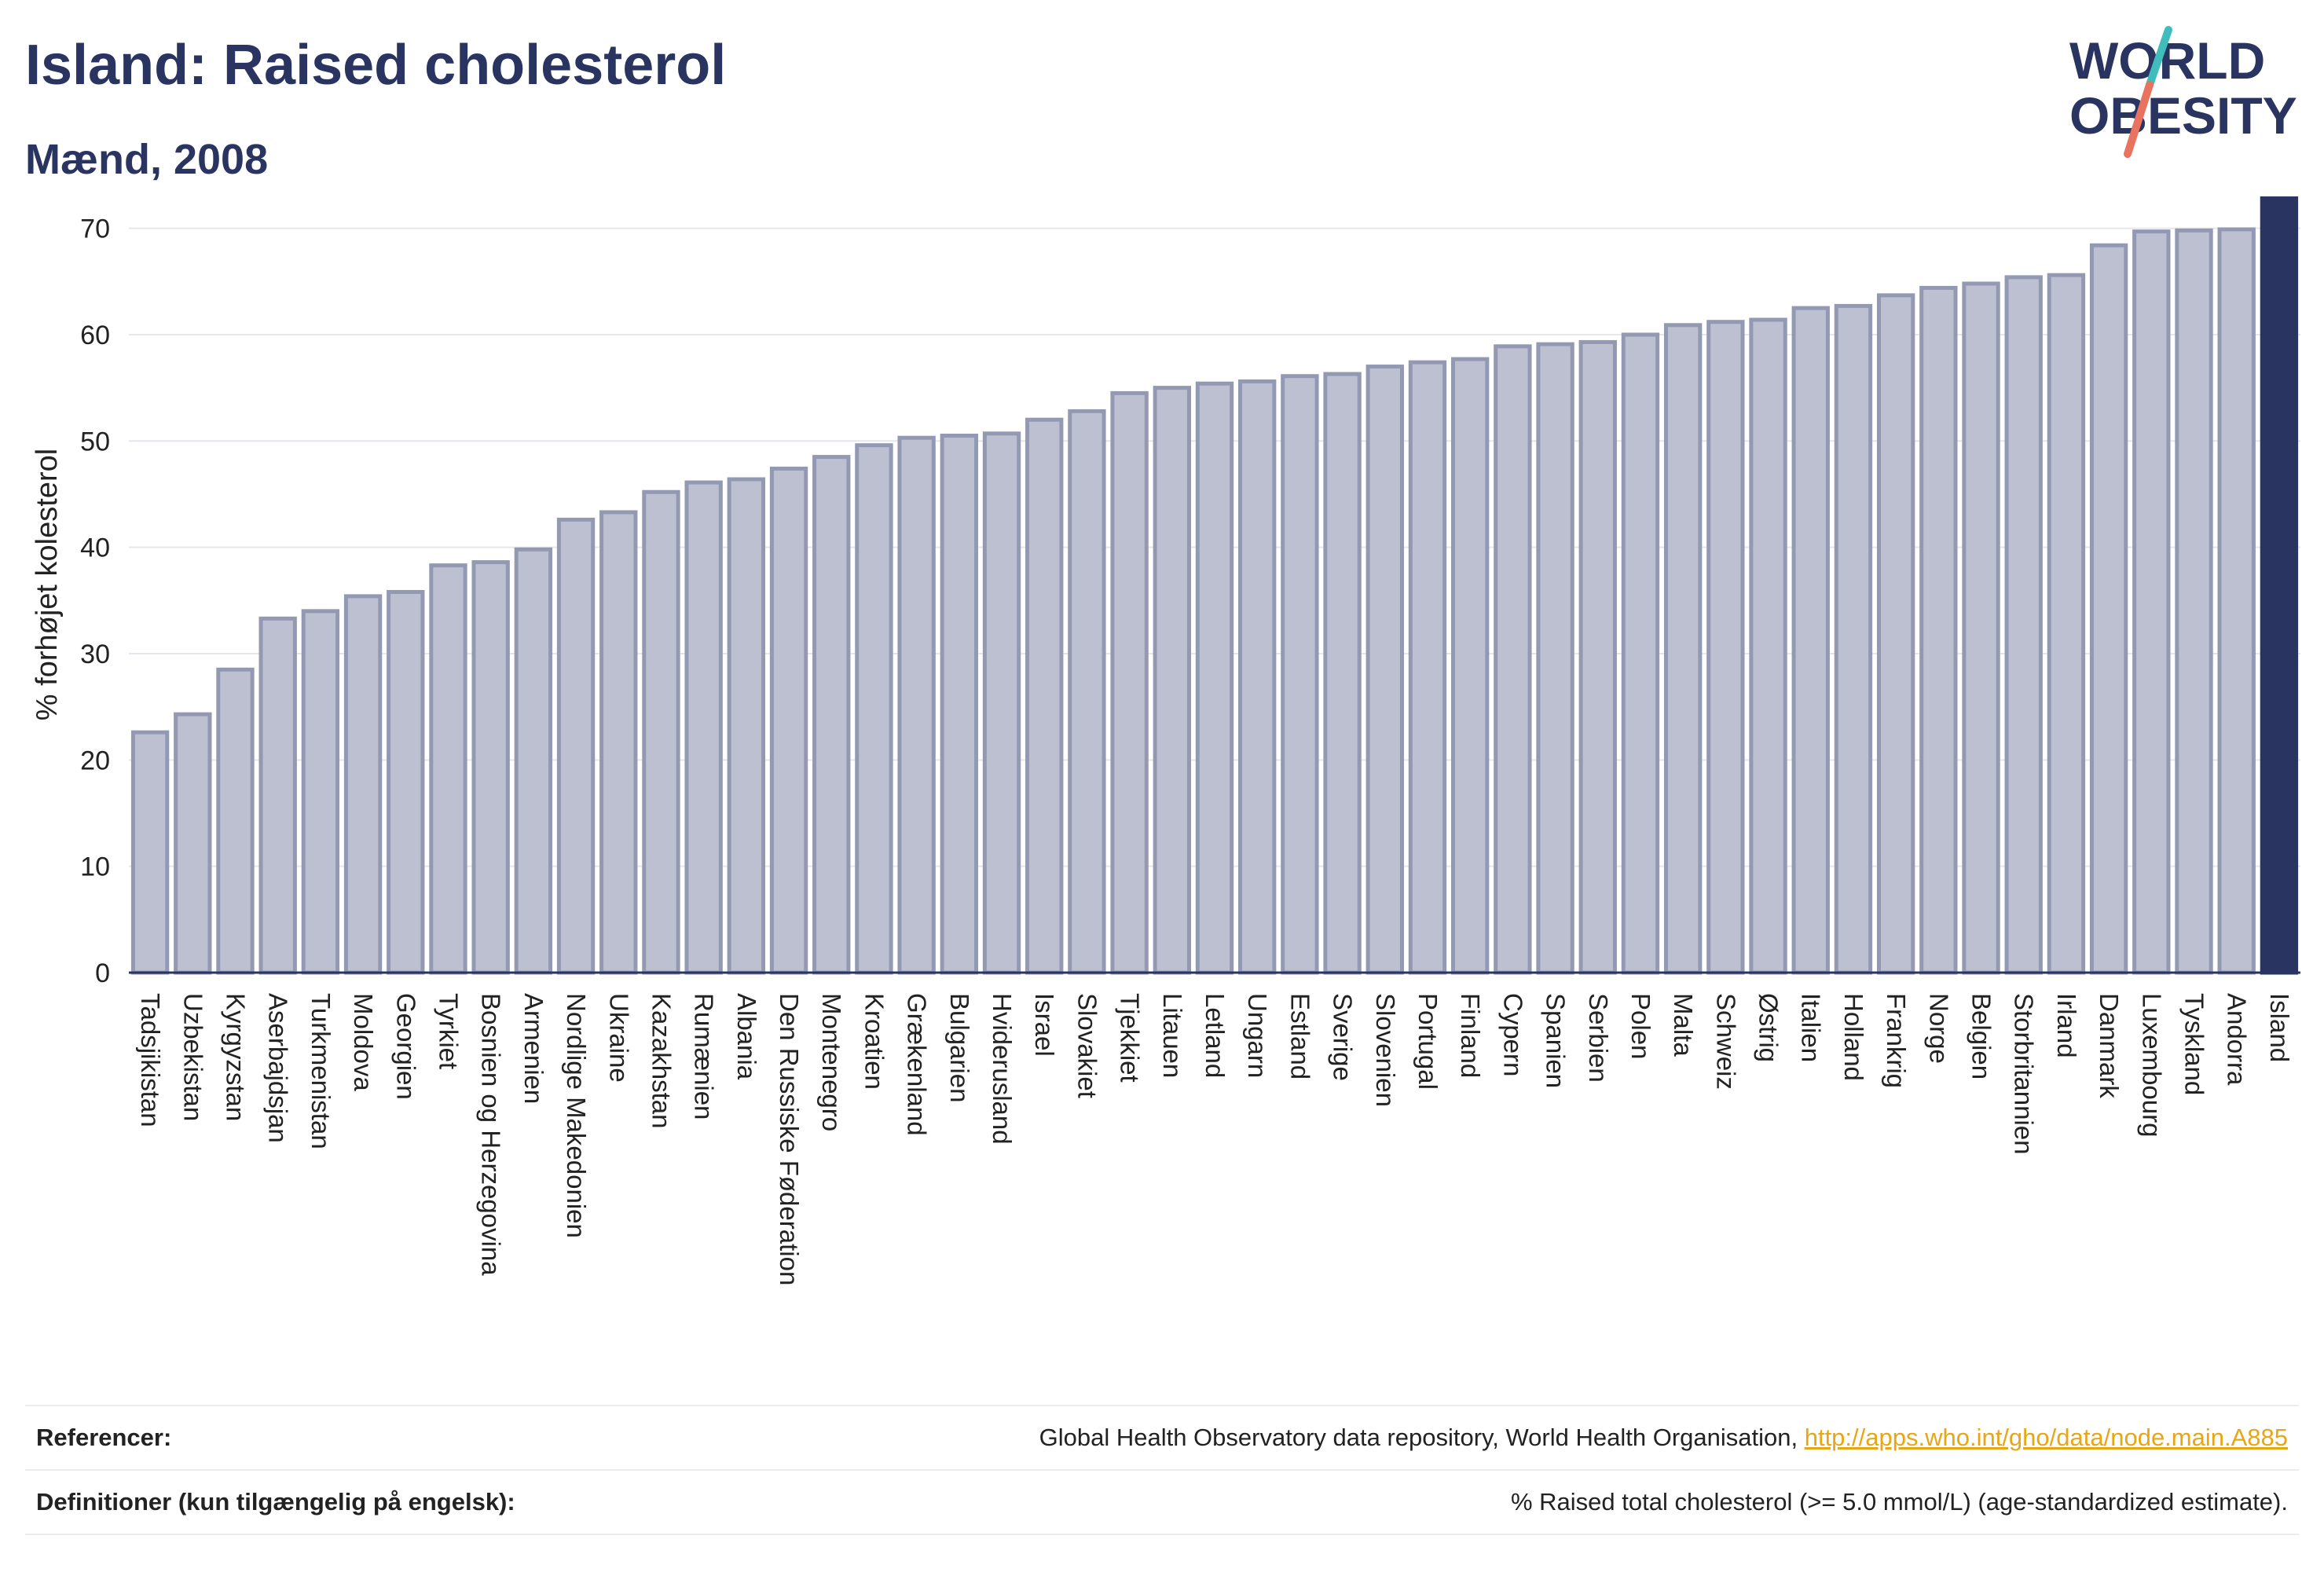 Image resolution: width=2324 pixels, height=1576 pixels. Describe the element at coordinates (405, 1046) in the screenshot. I see `x-tick-label: Georgien` at that location.